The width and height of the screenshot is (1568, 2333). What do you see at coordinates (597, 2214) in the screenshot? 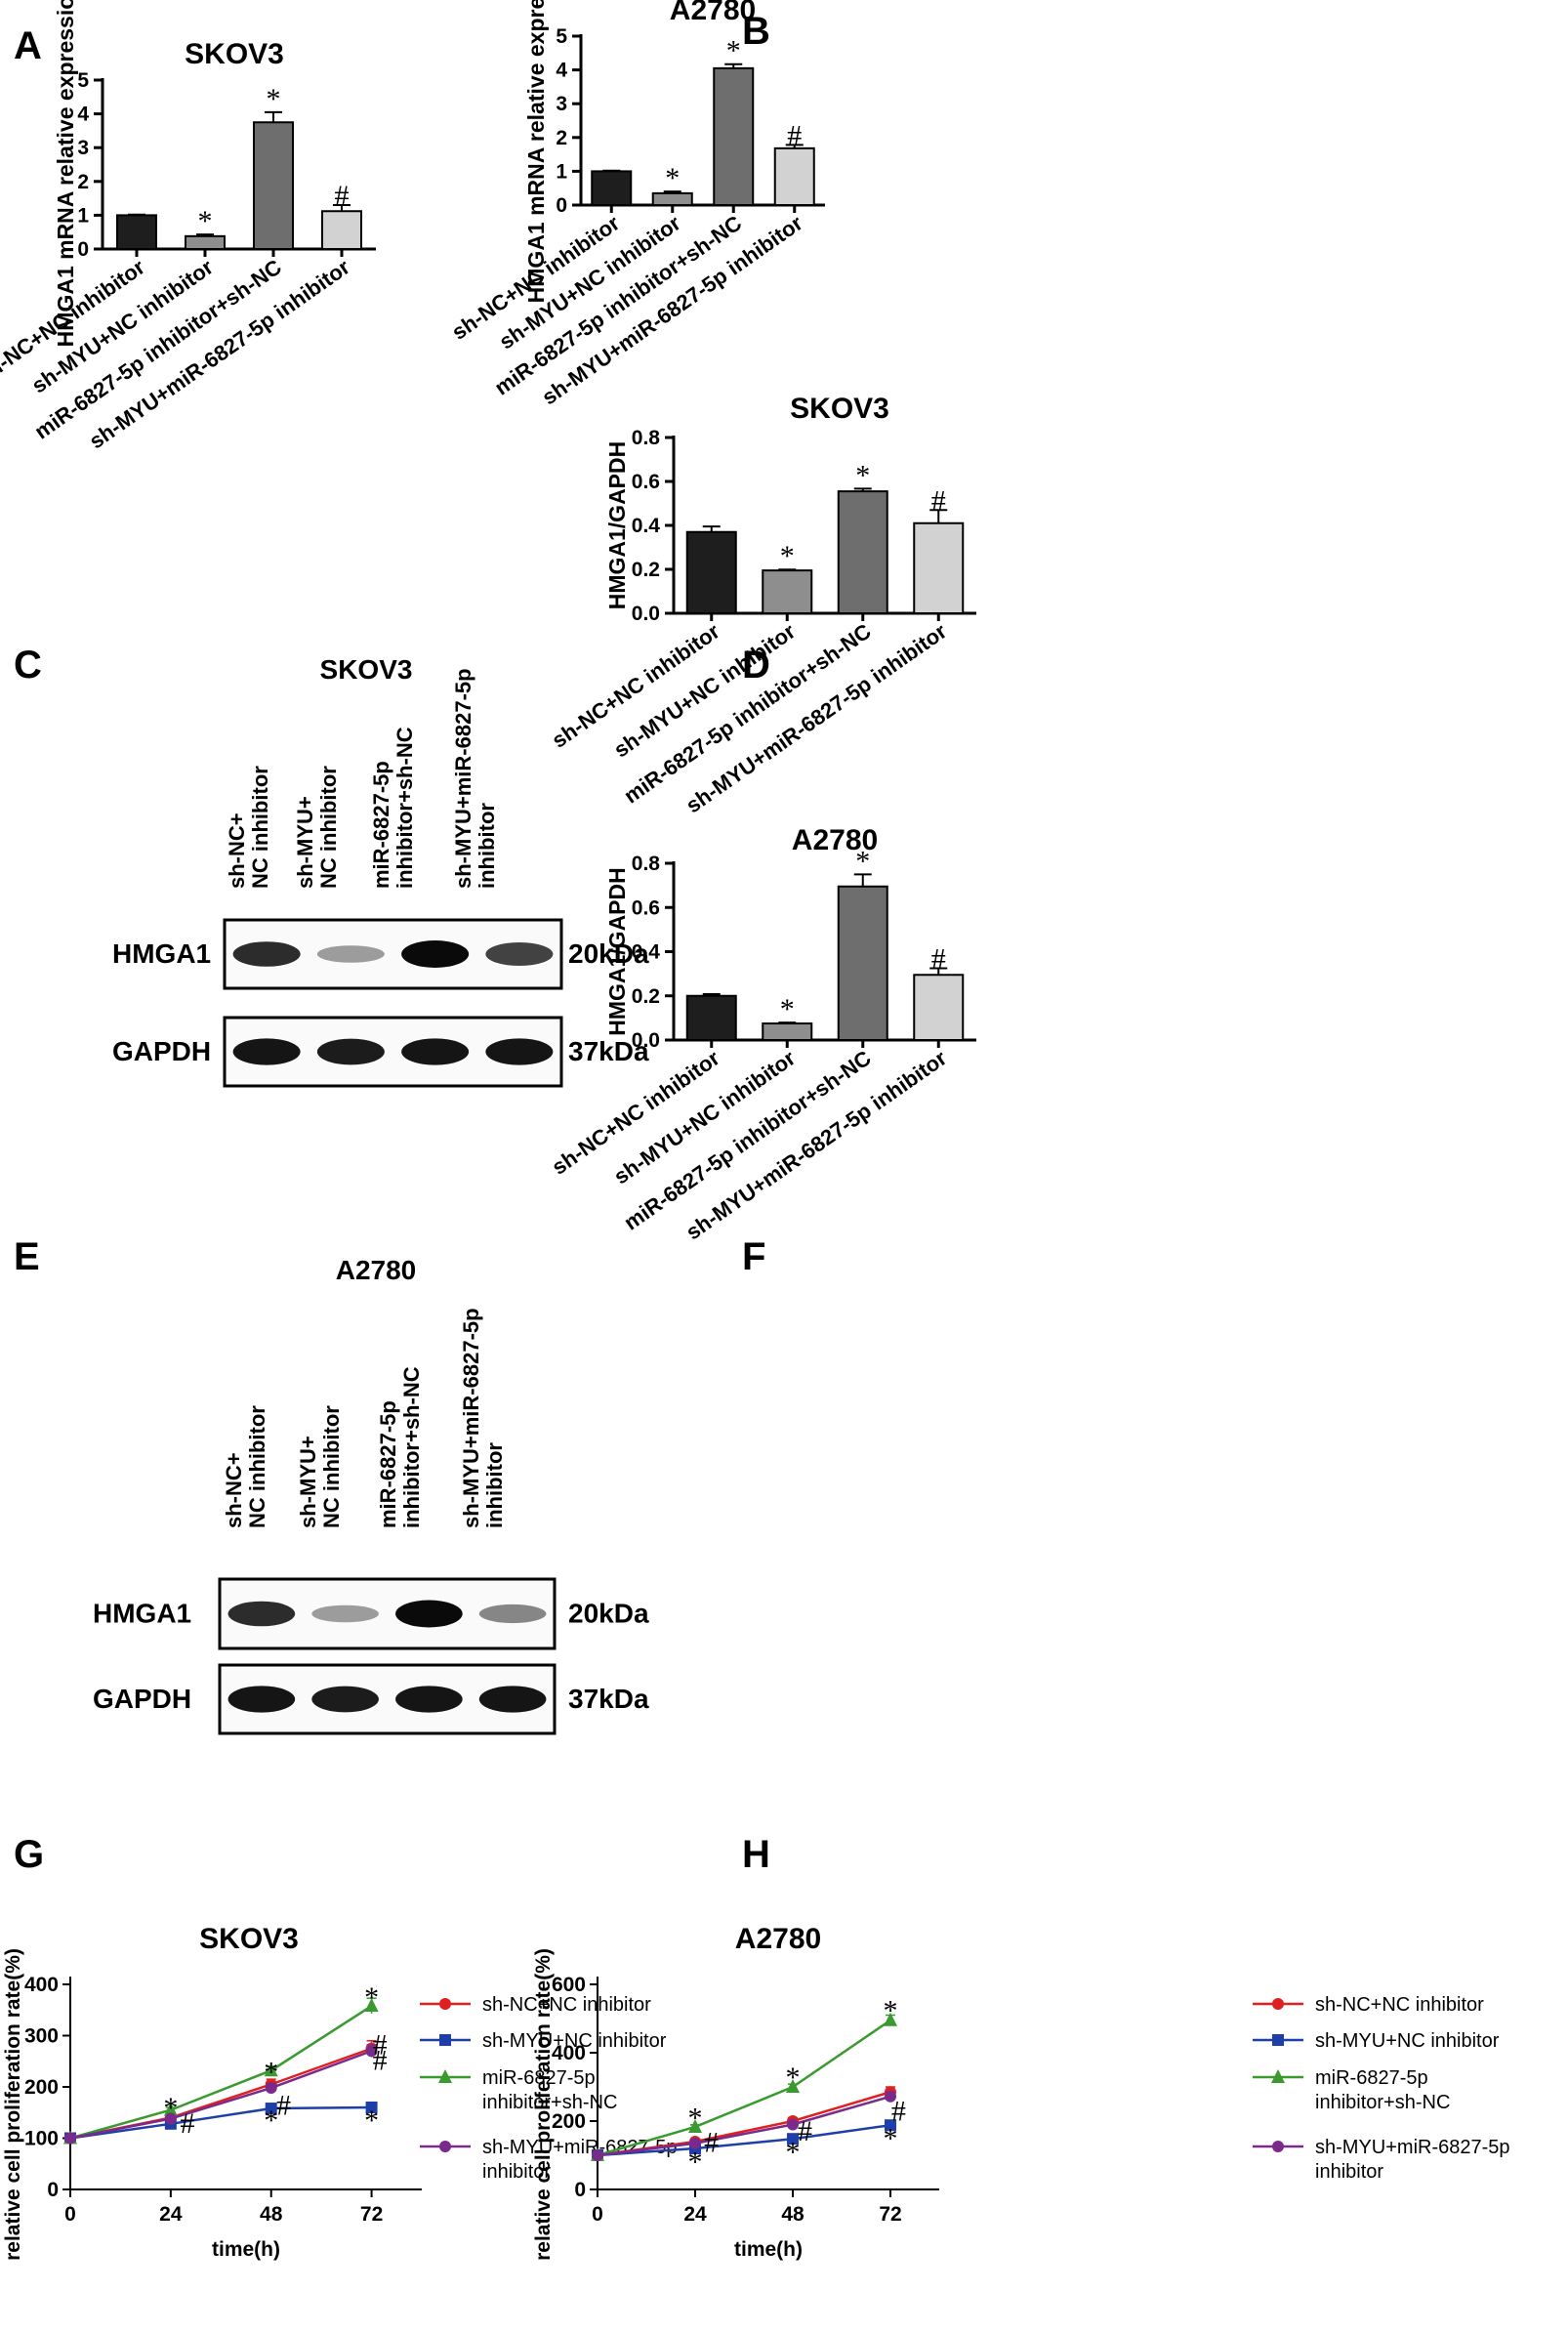
I see `x-tick-label: 0` at bounding box center [597, 2214].